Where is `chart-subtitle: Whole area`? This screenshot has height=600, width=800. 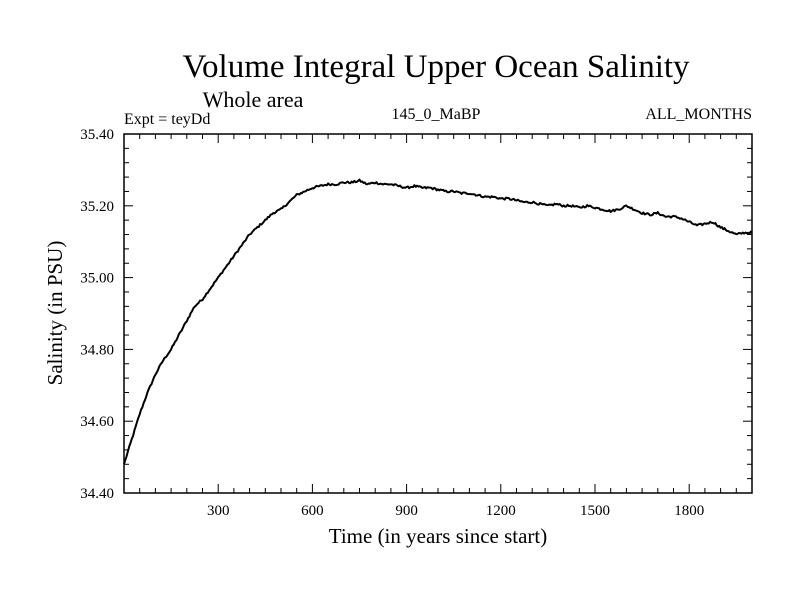
chart-subtitle: Whole area is located at coordinates (253, 99).